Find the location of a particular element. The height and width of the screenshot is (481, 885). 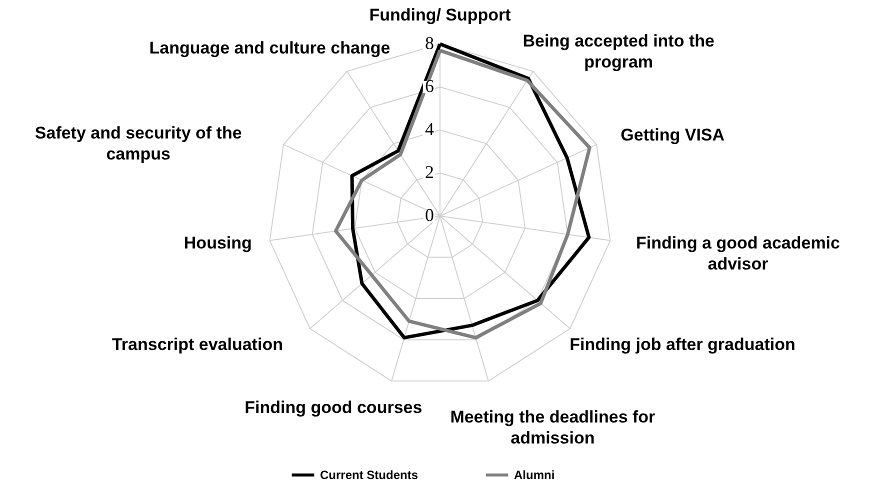

y-tick-label: 0 is located at coordinates (429, 215).